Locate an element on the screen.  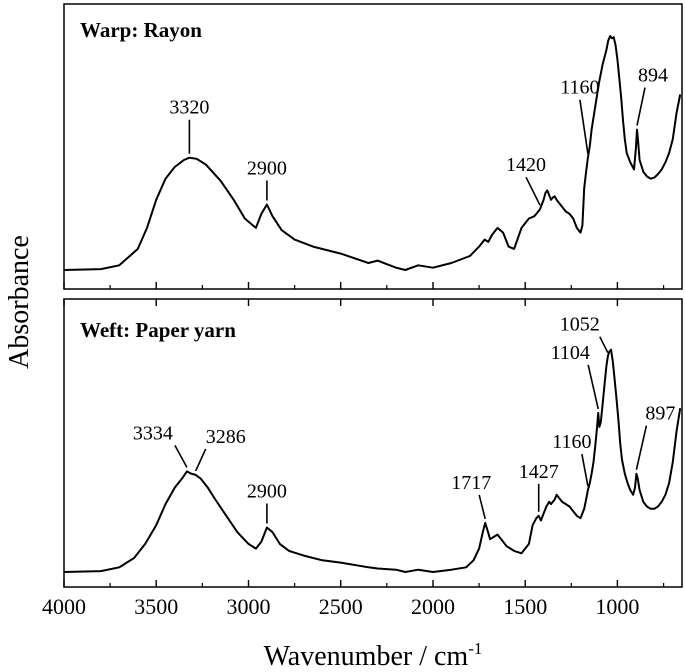
x-tick-label-4000: 4000 is located at coordinates (64, 606).